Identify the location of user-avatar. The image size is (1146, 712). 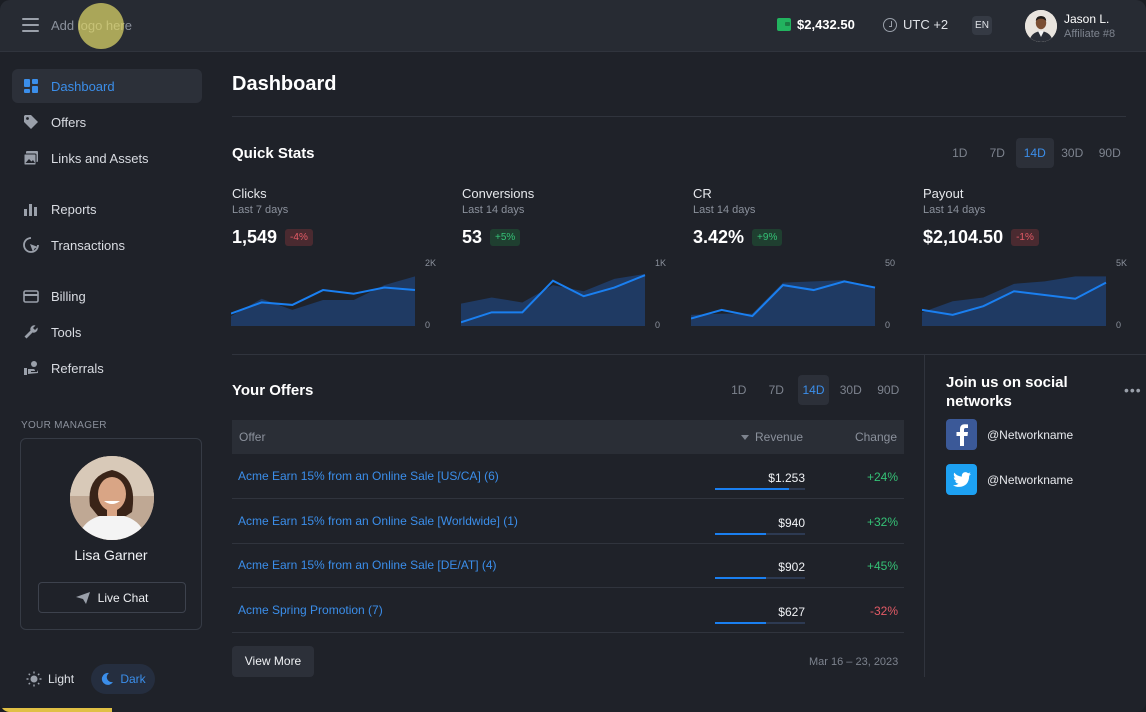
(1041, 26).